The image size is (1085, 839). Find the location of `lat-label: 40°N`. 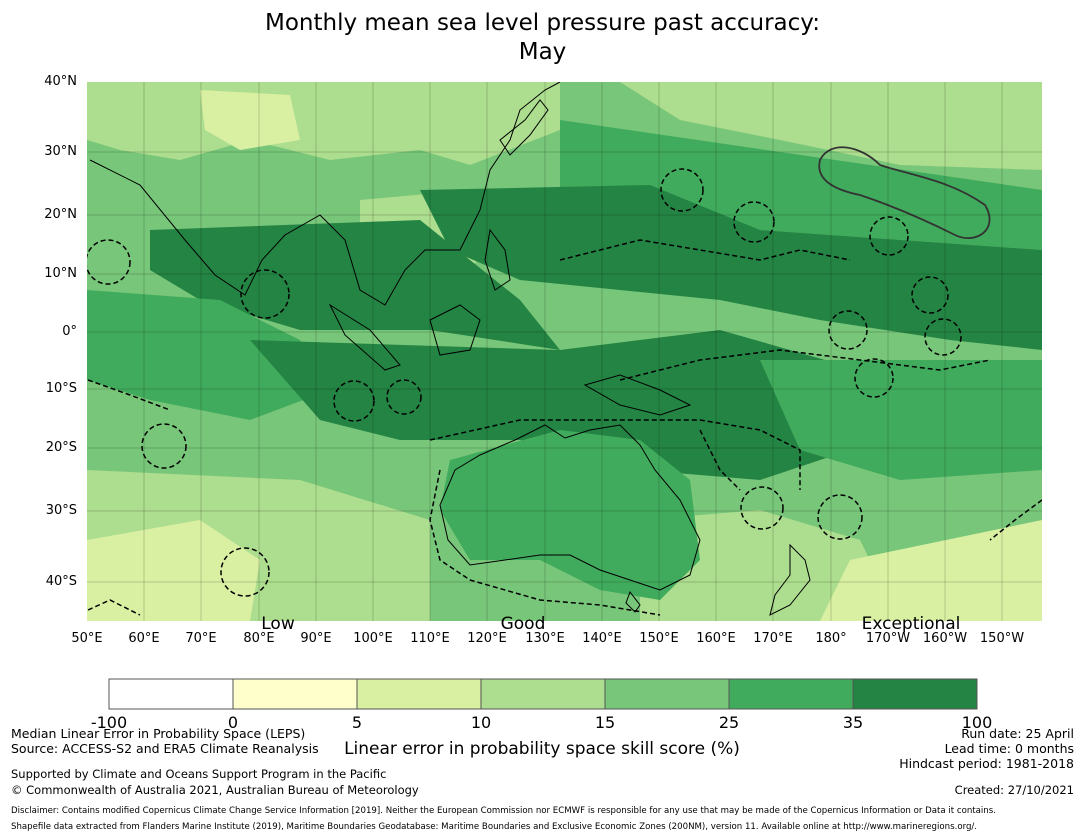

lat-label: 40°N is located at coordinates (60, 81).